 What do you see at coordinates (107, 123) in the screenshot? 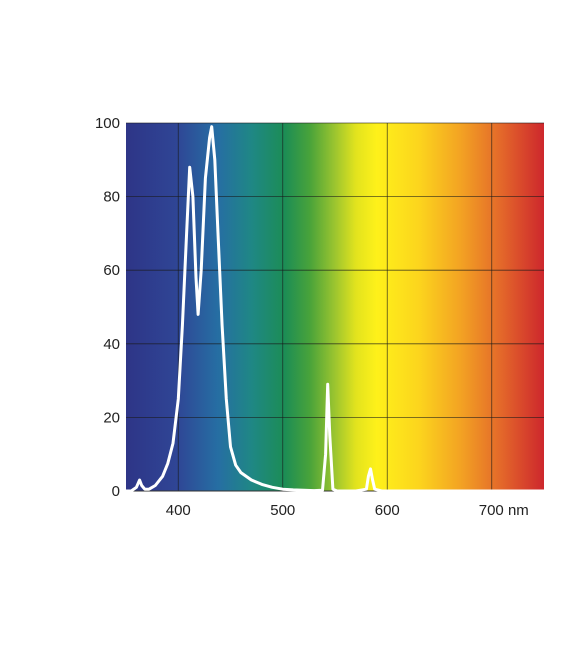
I see `y-tick-label: 100` at bounding box center [107, 123].